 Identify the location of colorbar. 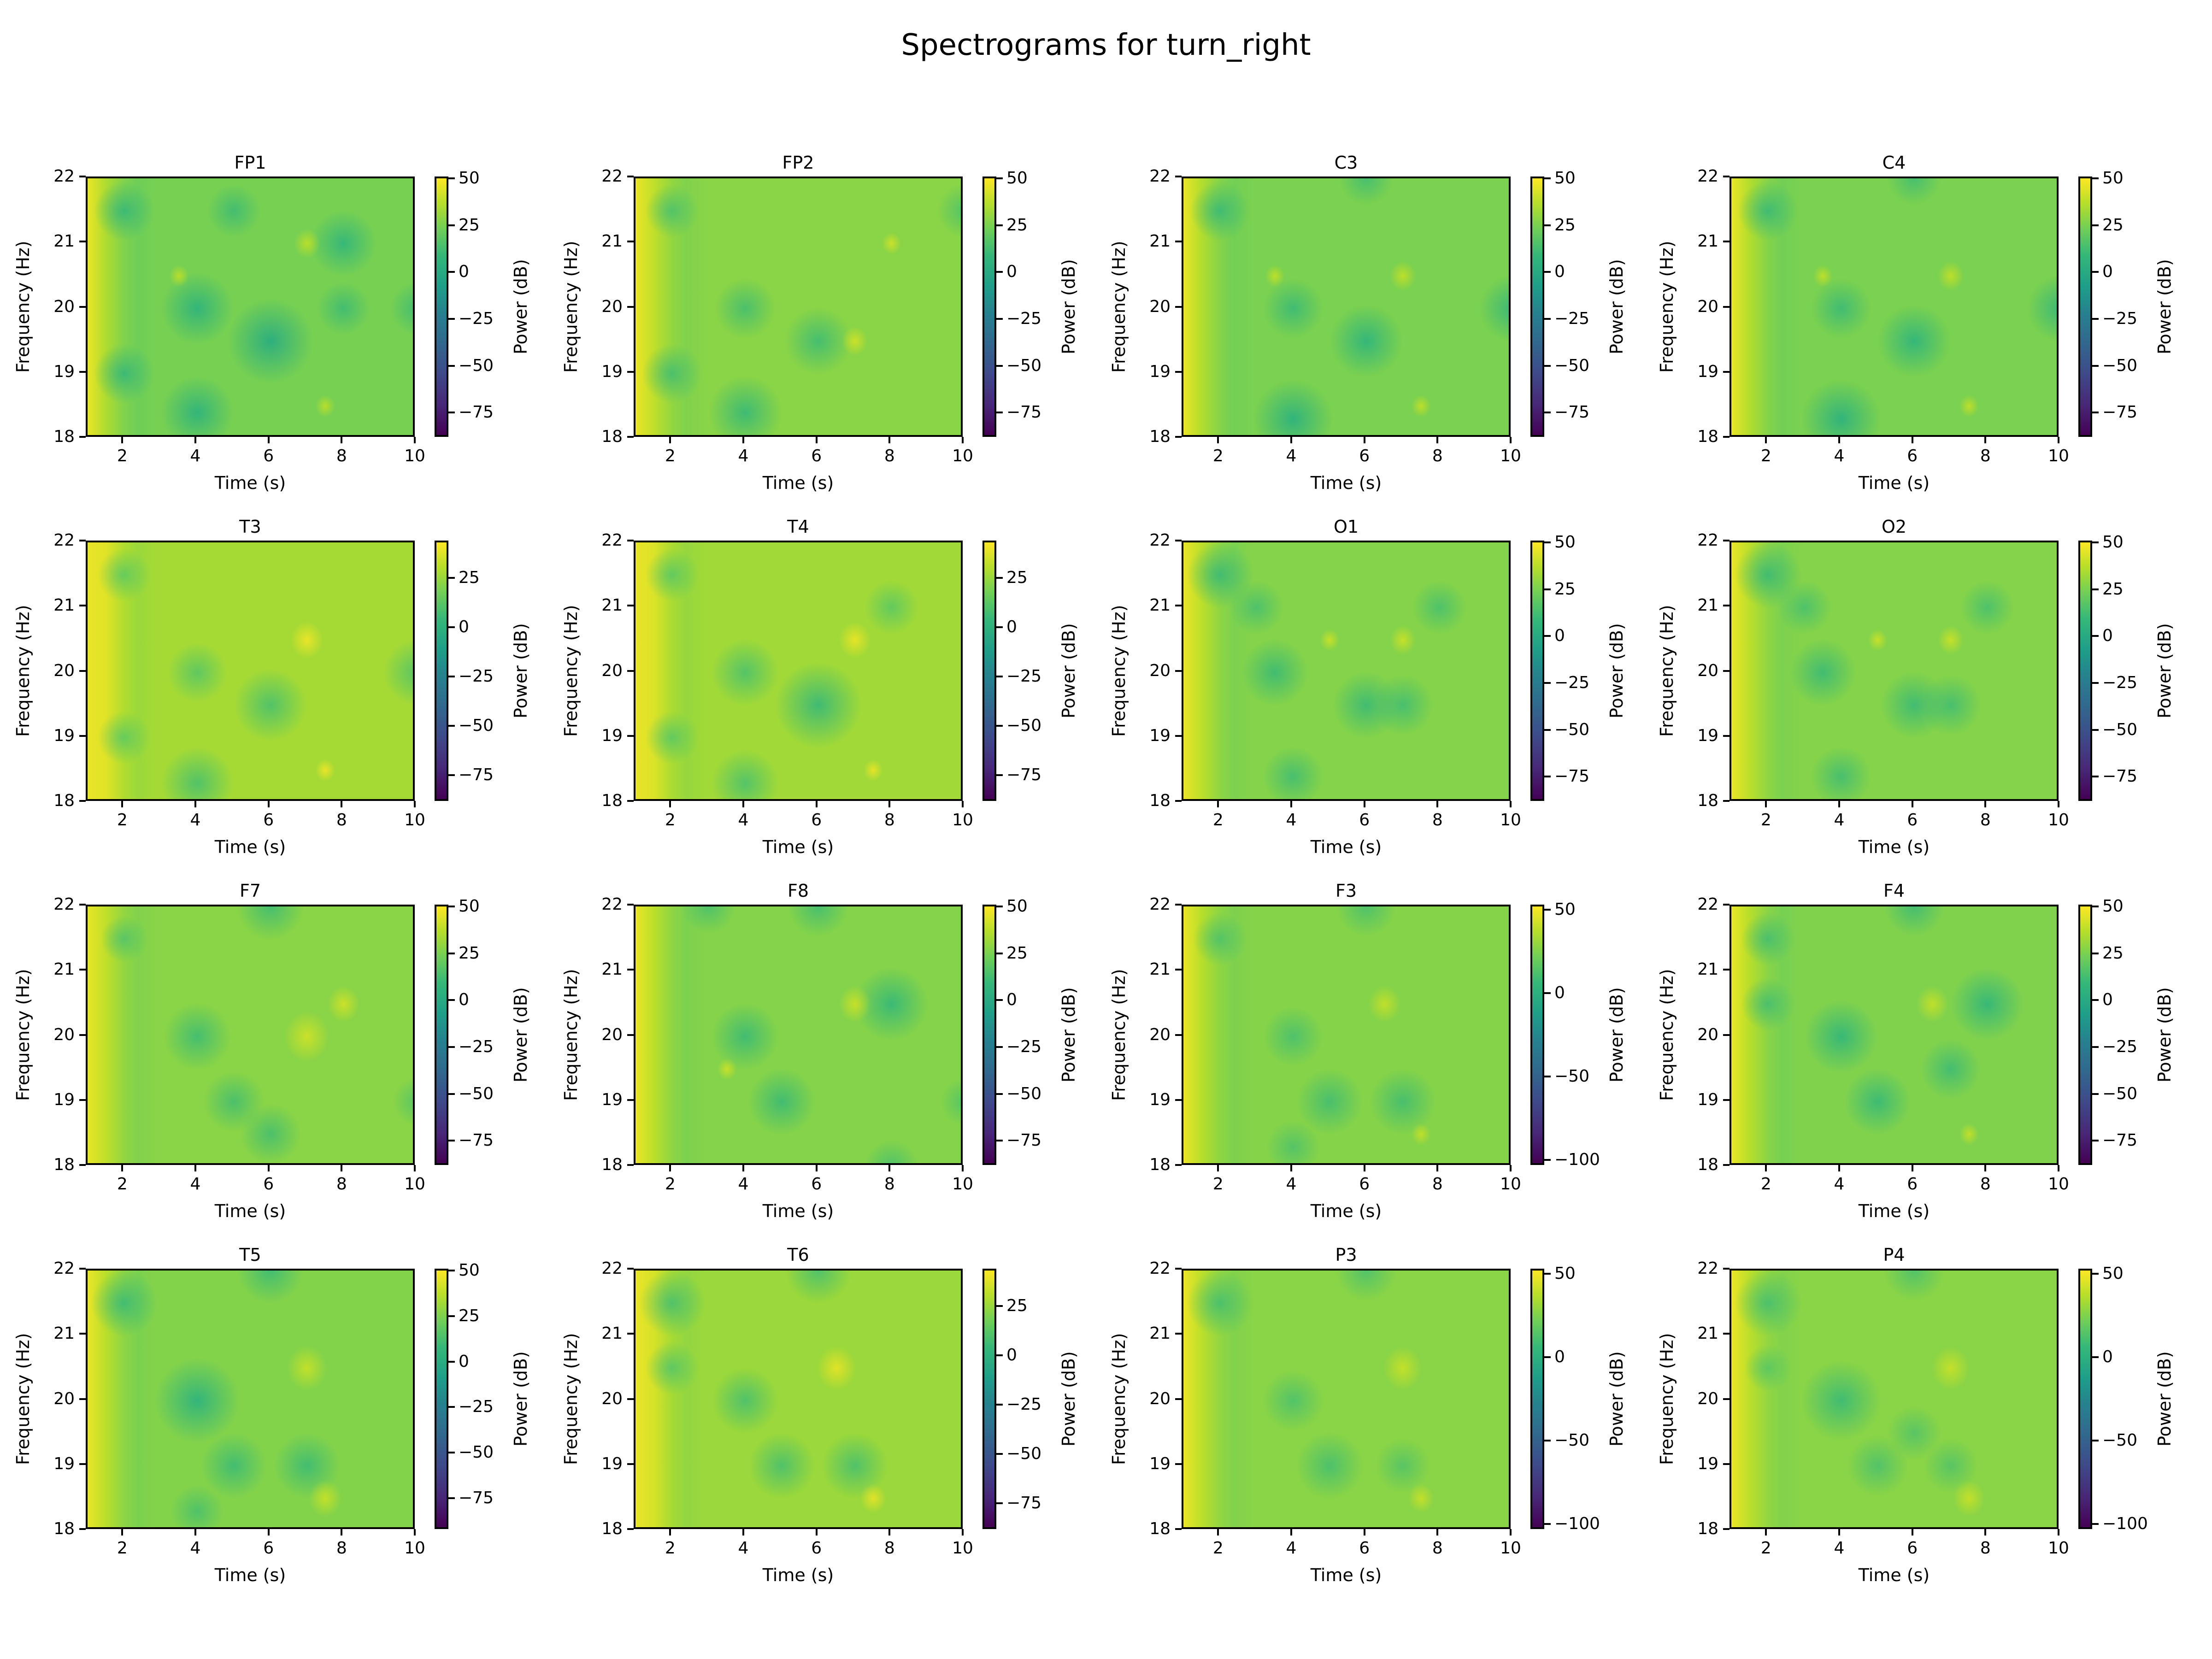
(1537, 306).